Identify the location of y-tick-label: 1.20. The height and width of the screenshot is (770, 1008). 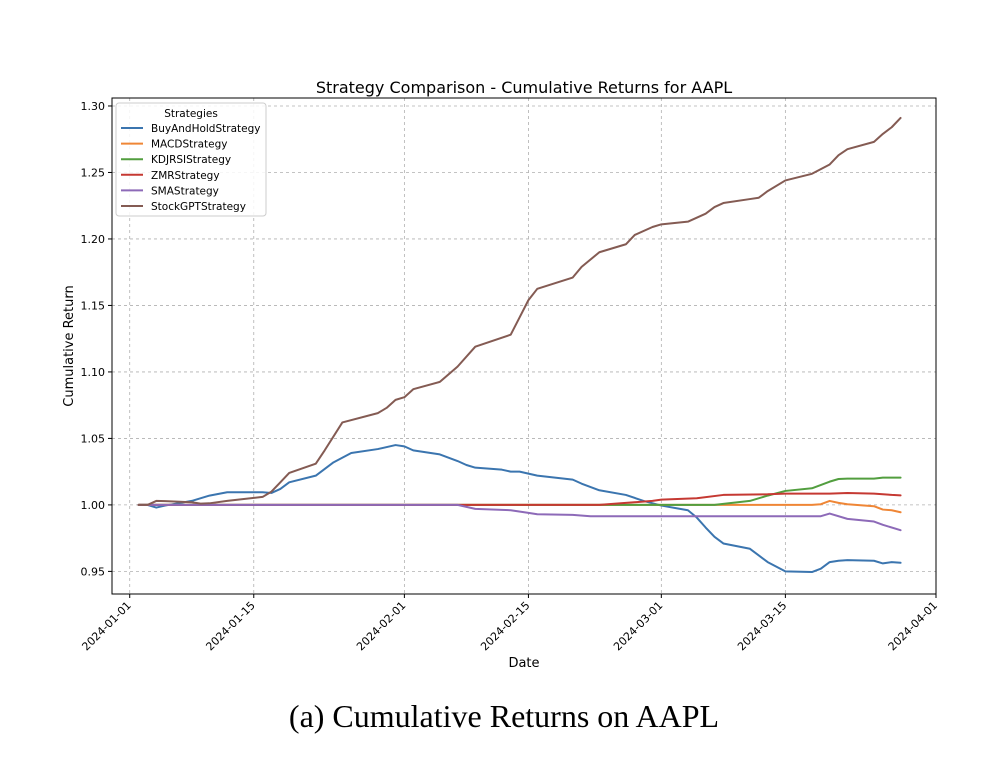
(93, 239).